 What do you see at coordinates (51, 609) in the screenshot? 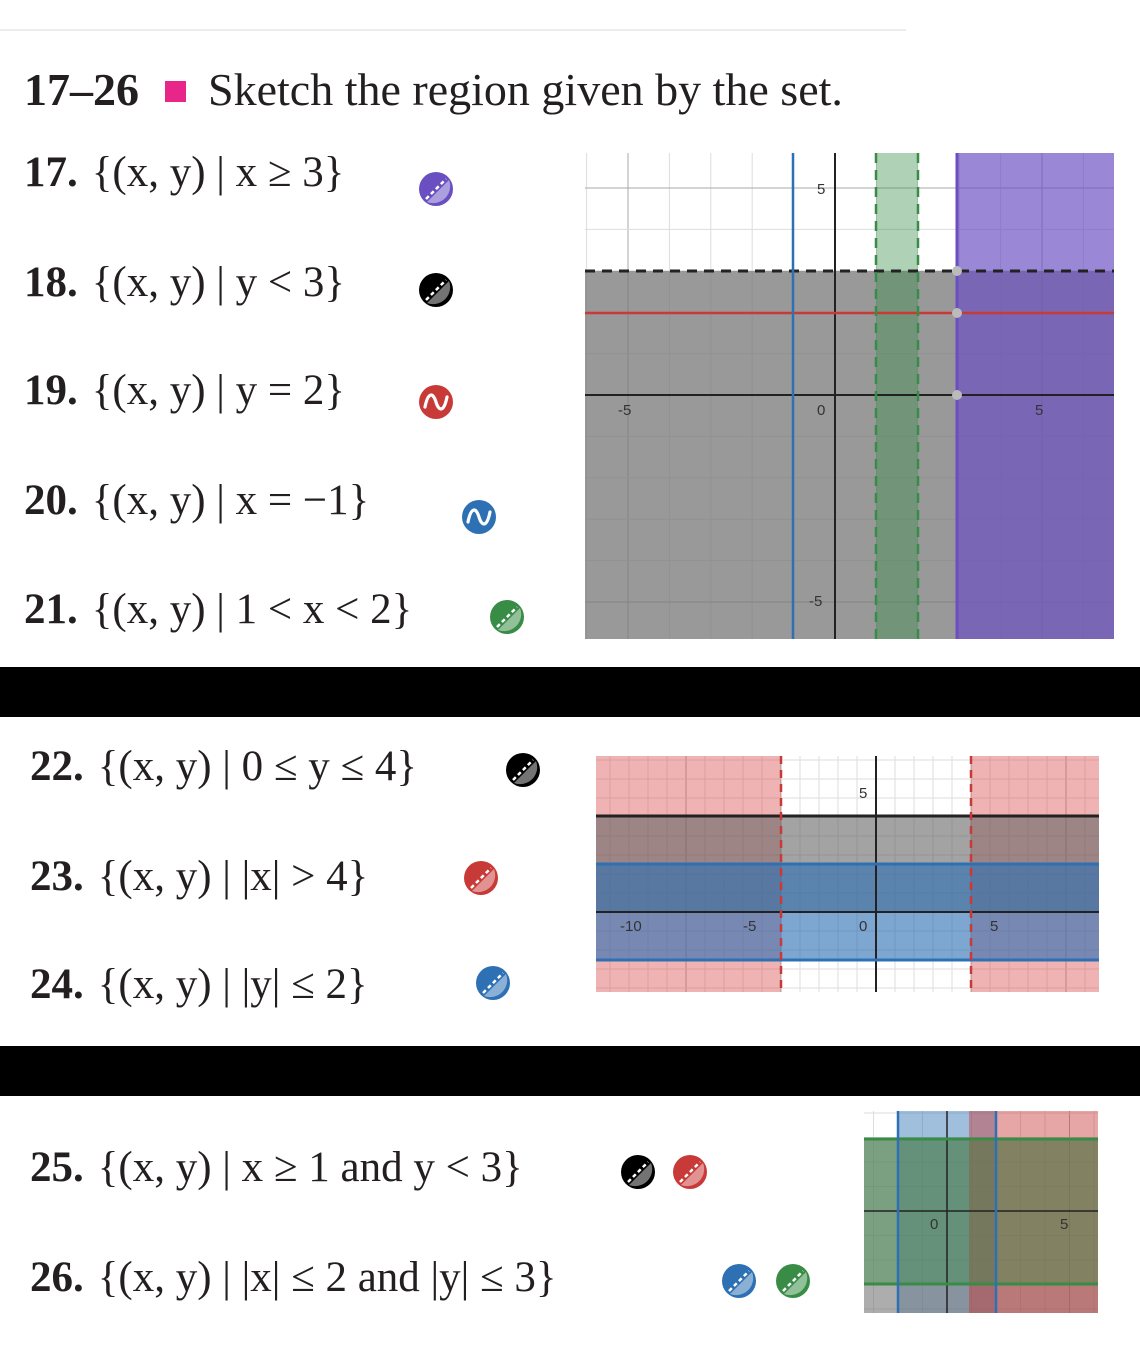
I see `problem-number: 21.` at bounding box center [51, 609].